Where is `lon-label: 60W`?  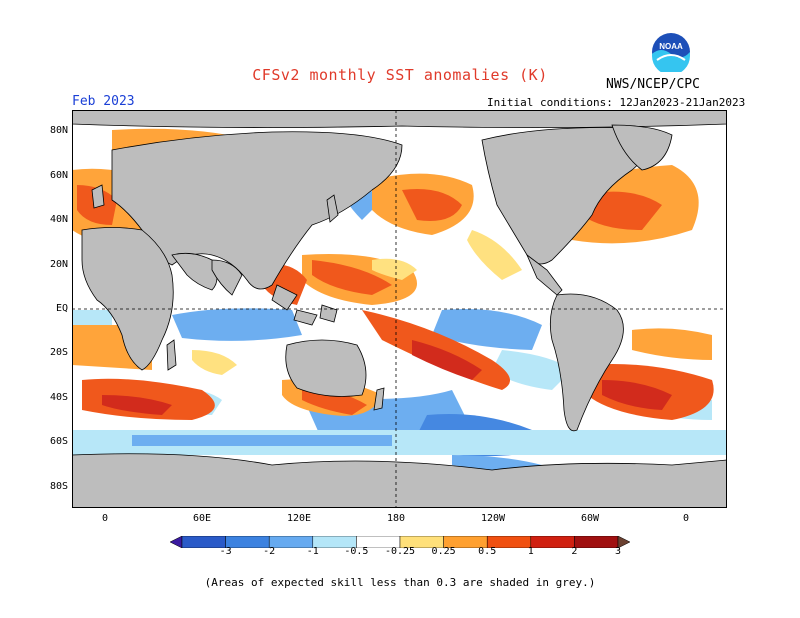 lon-label: 60W is located at coordinates (590, 518).